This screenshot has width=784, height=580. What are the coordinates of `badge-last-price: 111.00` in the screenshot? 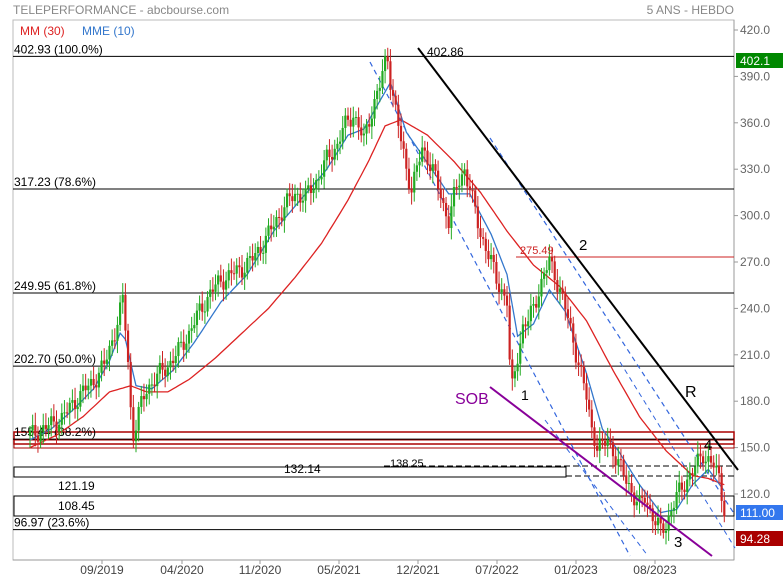 It's located at (759, 512).